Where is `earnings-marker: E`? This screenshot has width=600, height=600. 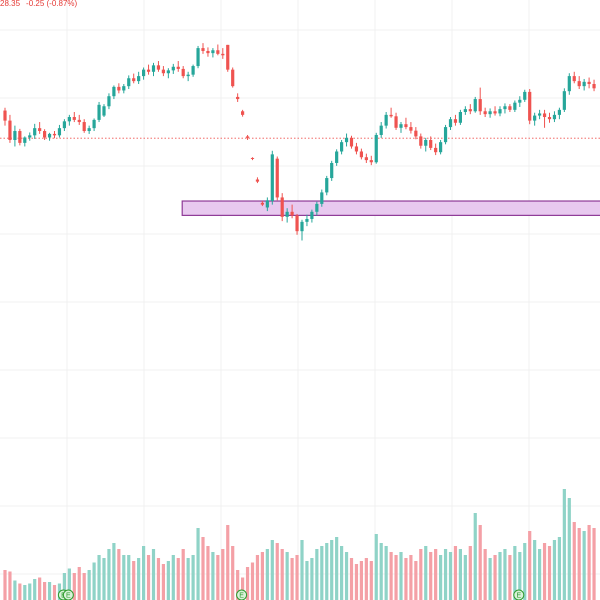
earnings-marker: E is located at coordinates (242, 594).